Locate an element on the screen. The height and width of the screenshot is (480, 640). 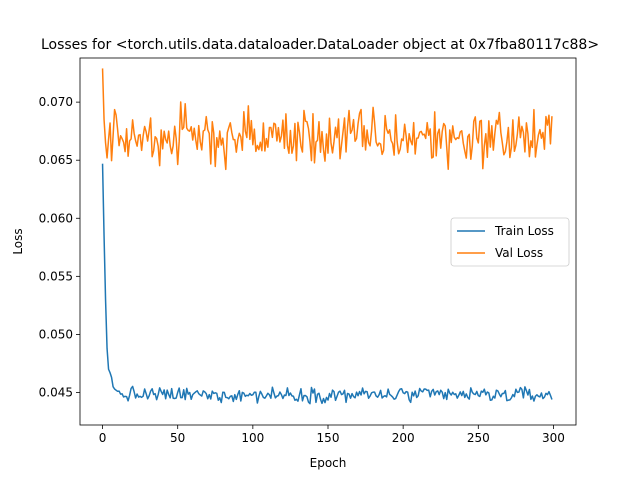
y-axis-ticks: 0.045 0.050 0.055 0.060 0.065 0.070 is located at coordinates (59, 247).